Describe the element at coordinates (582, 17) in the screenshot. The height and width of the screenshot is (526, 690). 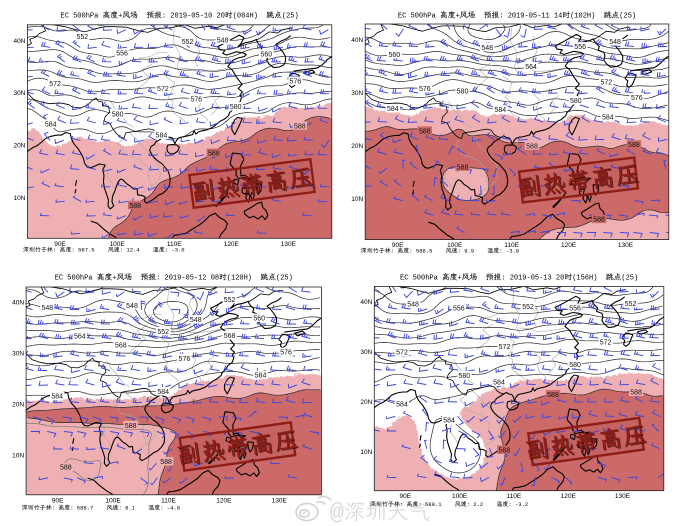
I see `svg-text: (102H)` at that location.